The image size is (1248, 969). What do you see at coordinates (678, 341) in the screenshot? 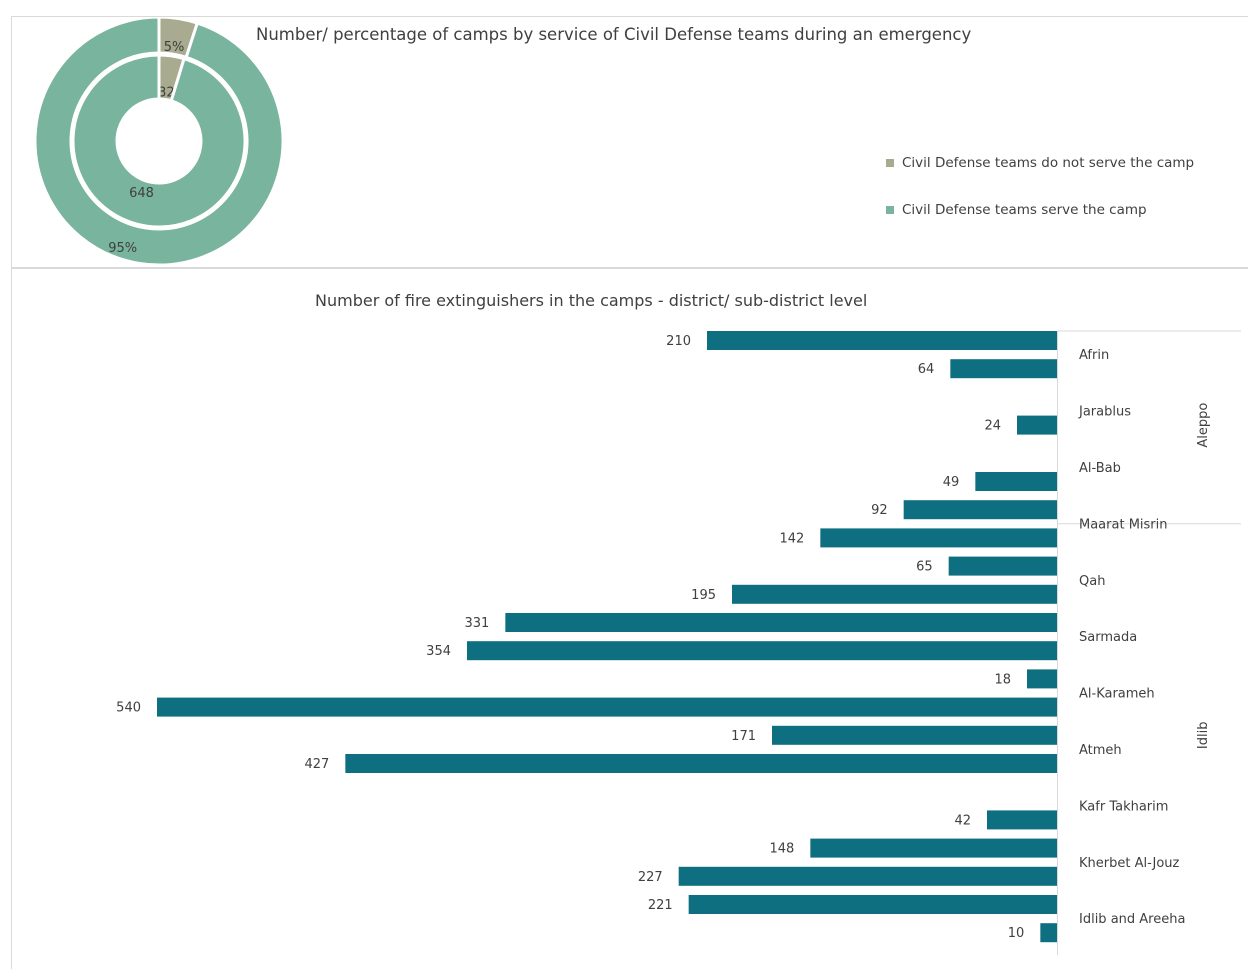
I see `bar-value-label: 210` at bounding box center [678, 341].